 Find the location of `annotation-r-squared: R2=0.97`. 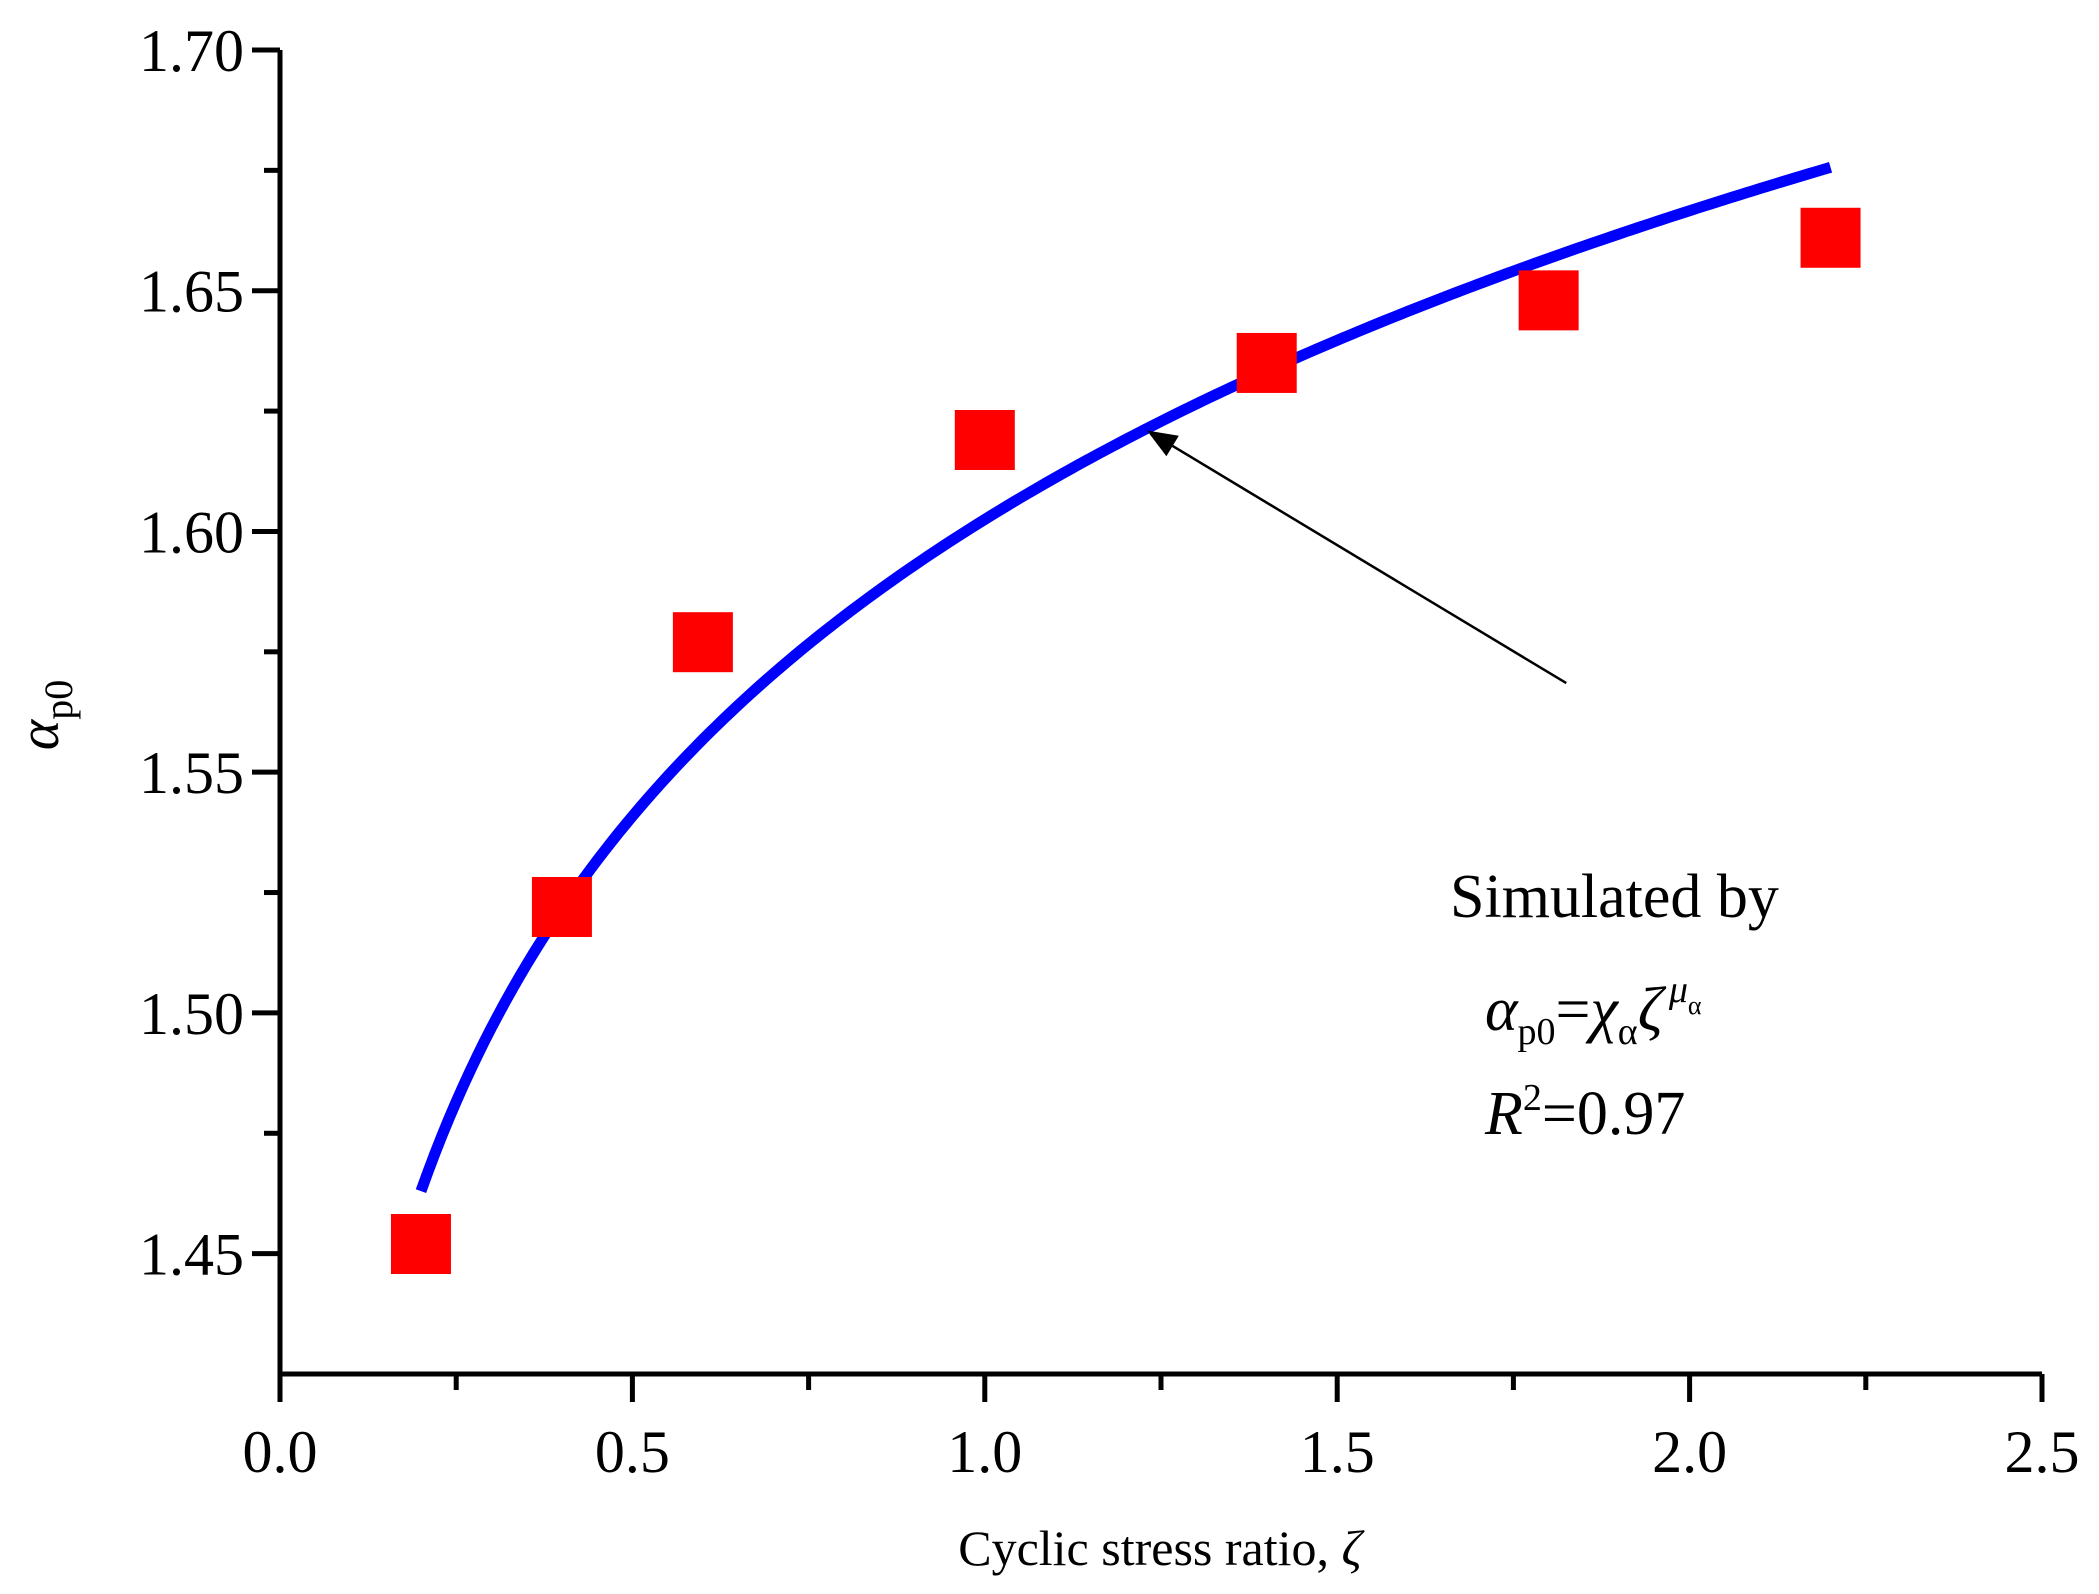

annotation-r-squared: R2=0.97 is located at coordinates (1584, 1112).